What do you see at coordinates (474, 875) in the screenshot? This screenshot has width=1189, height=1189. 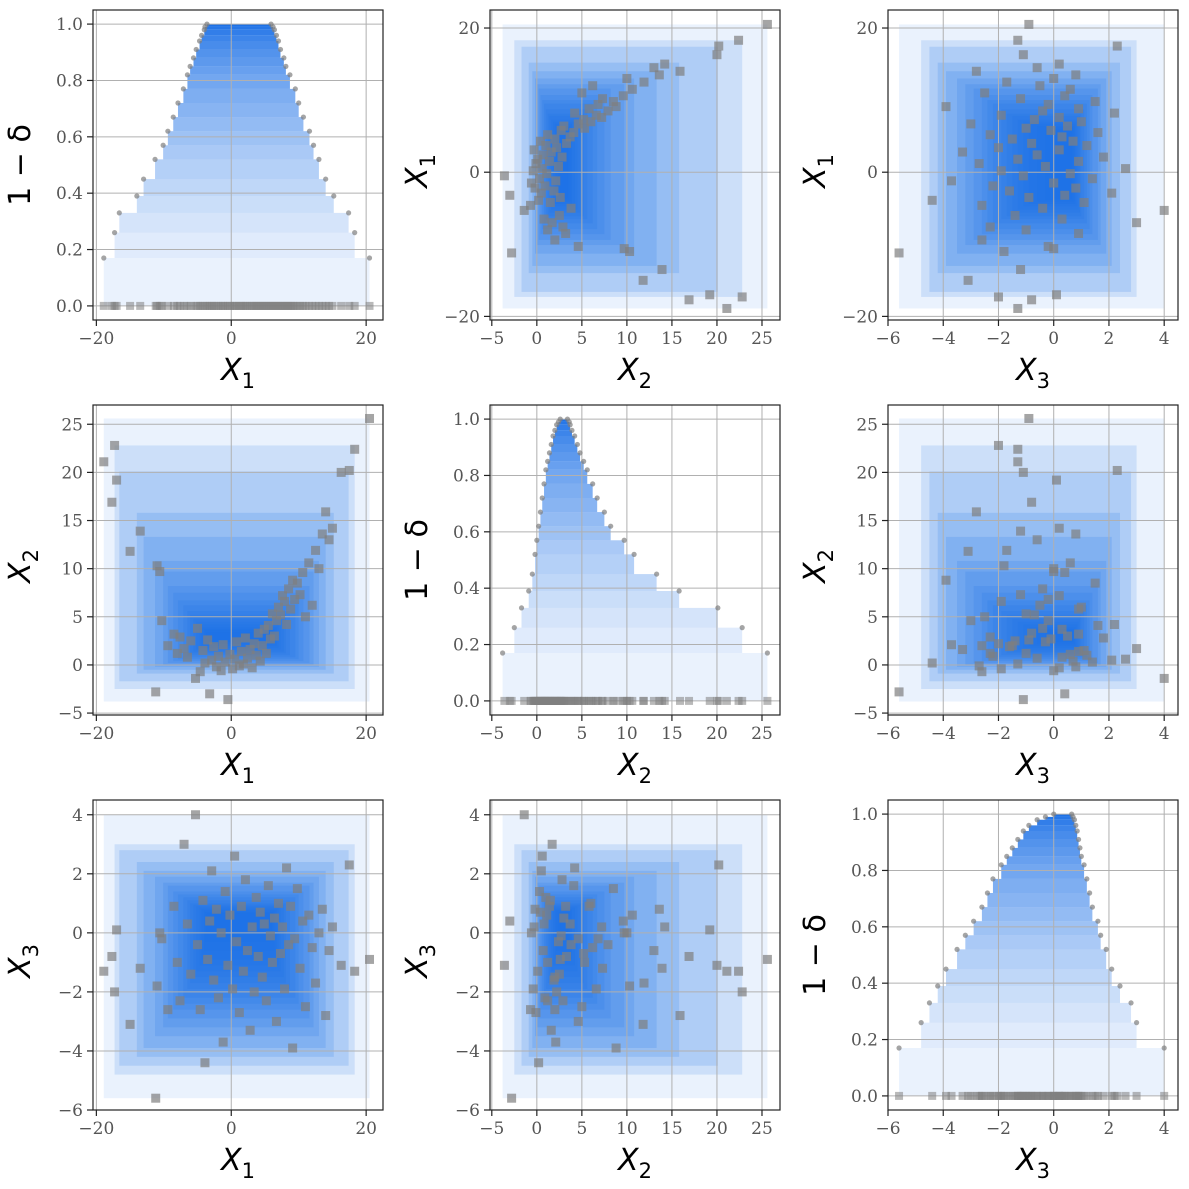 I see `tick-label: 2` at bounding box center [474, 875].